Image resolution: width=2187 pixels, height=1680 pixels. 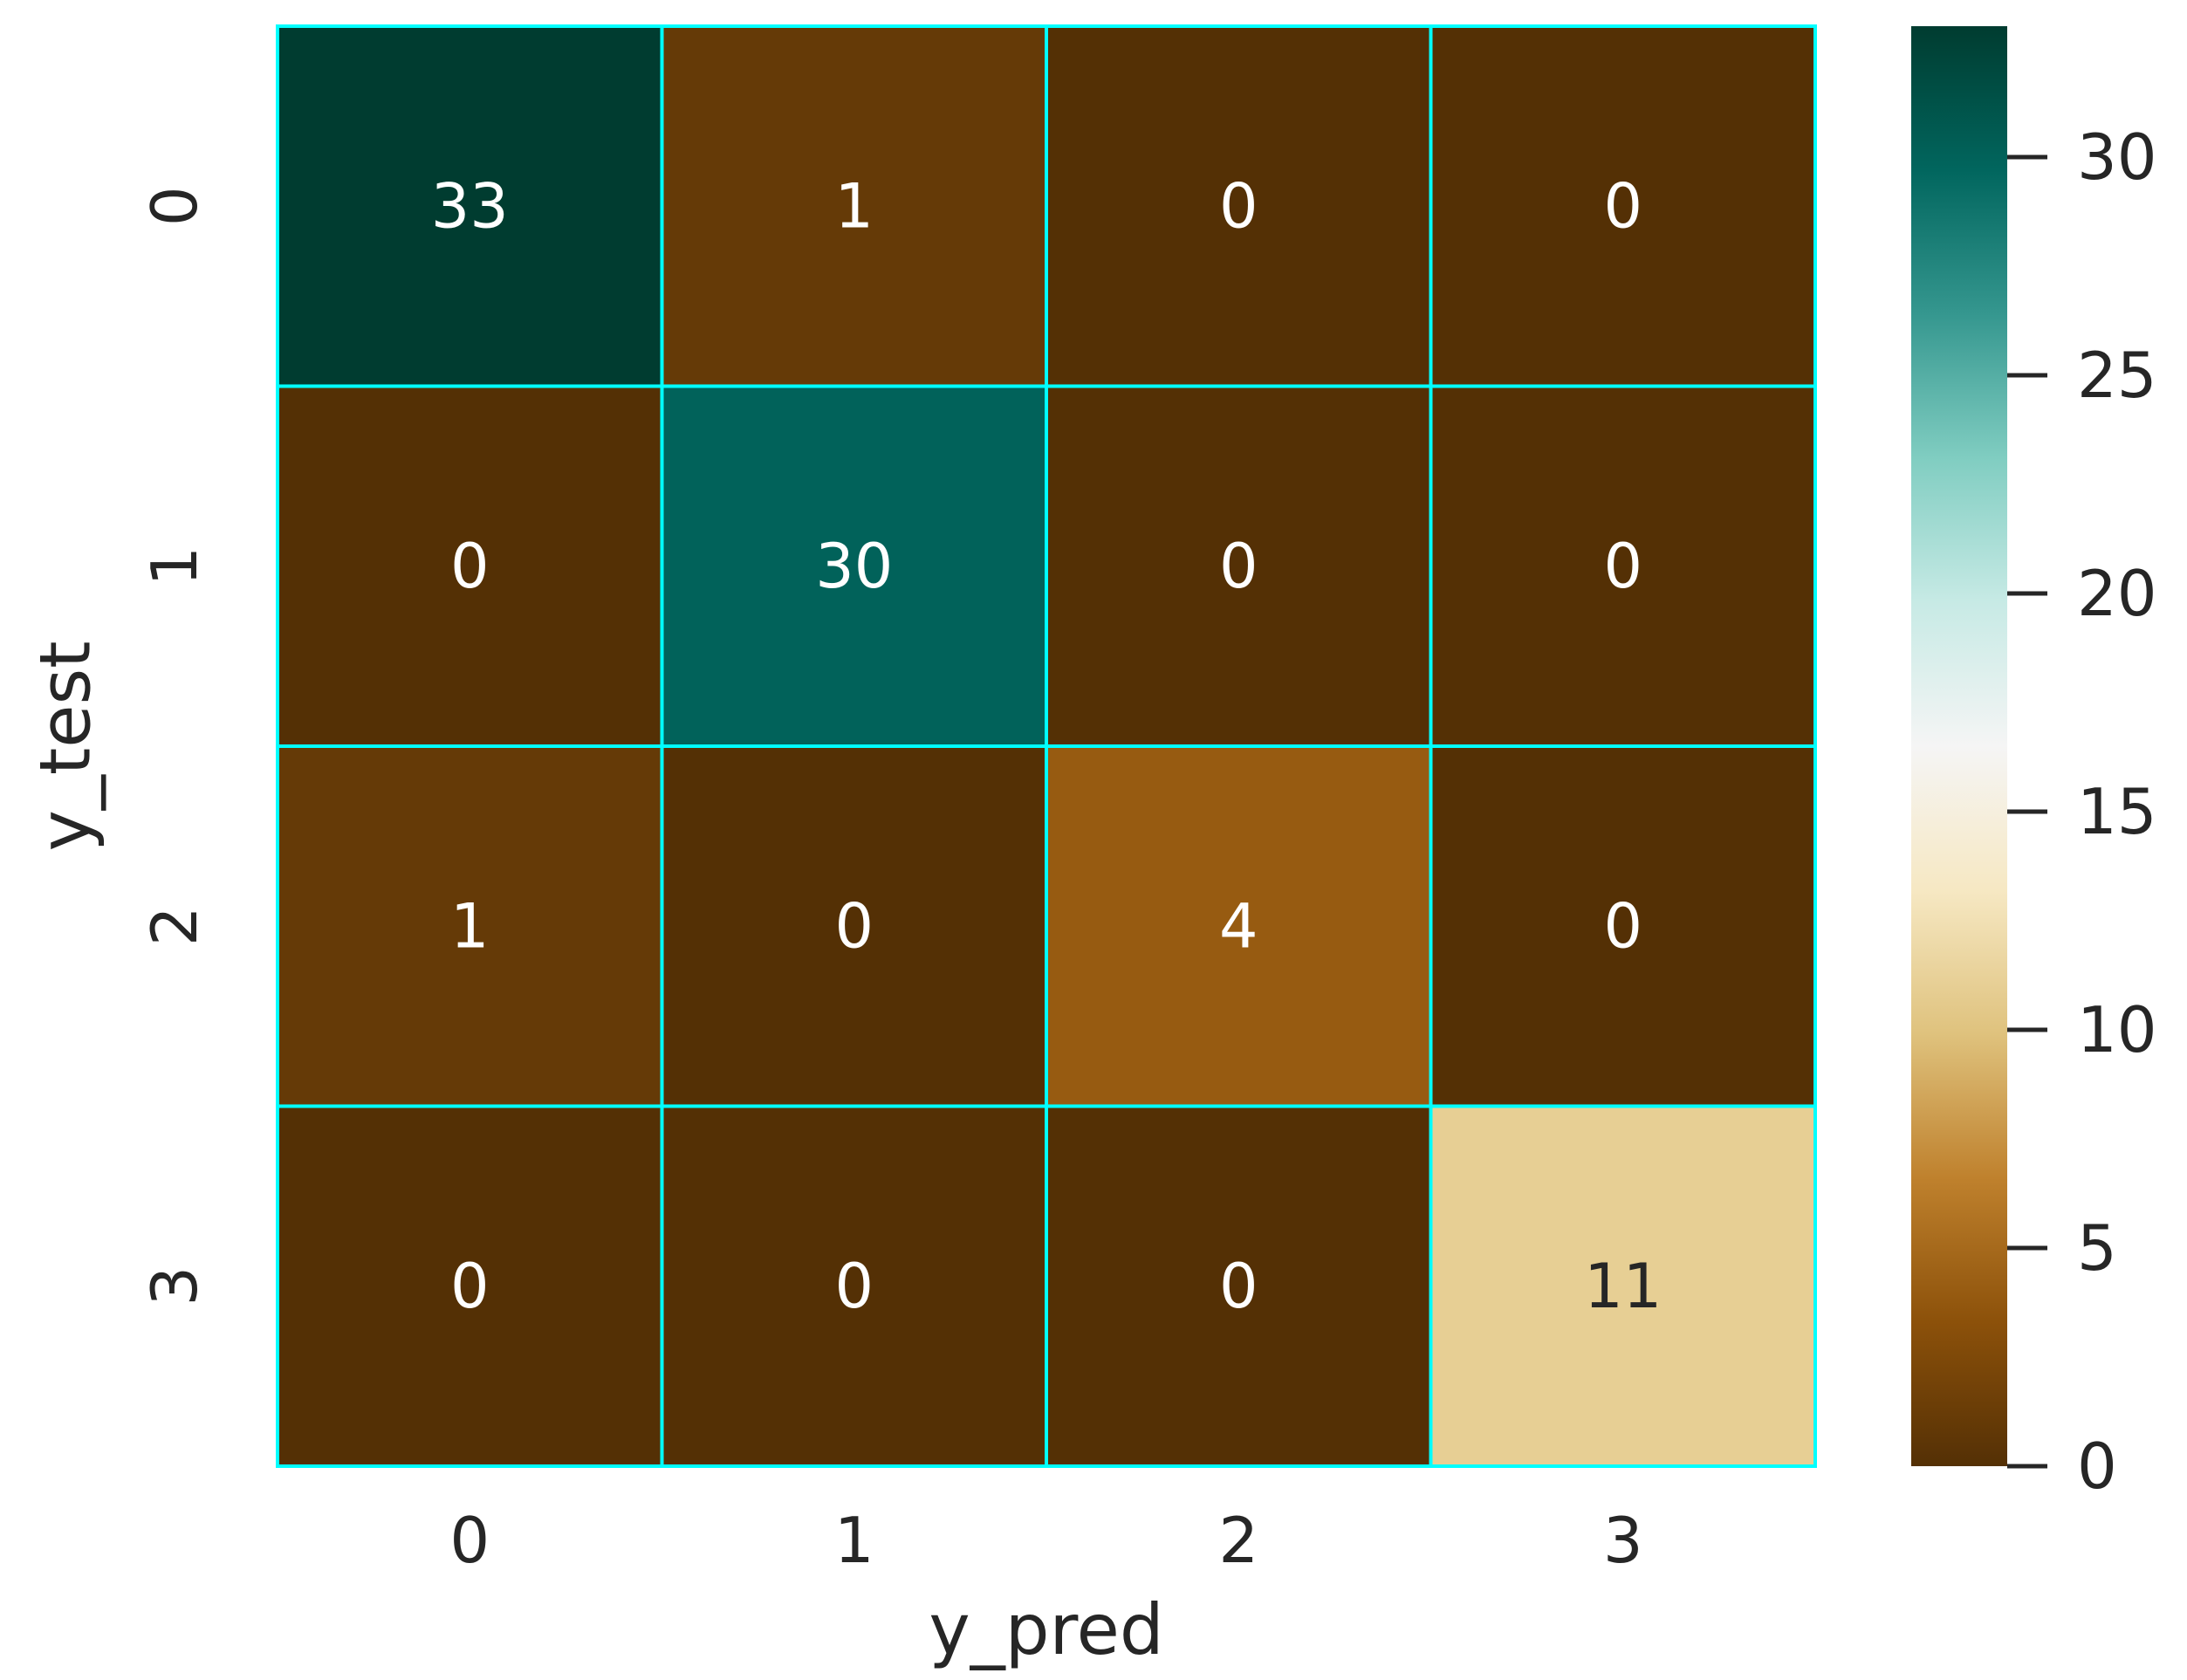 I want to click on heatmap-cell-r1-c1, so click(x=854, y=566).